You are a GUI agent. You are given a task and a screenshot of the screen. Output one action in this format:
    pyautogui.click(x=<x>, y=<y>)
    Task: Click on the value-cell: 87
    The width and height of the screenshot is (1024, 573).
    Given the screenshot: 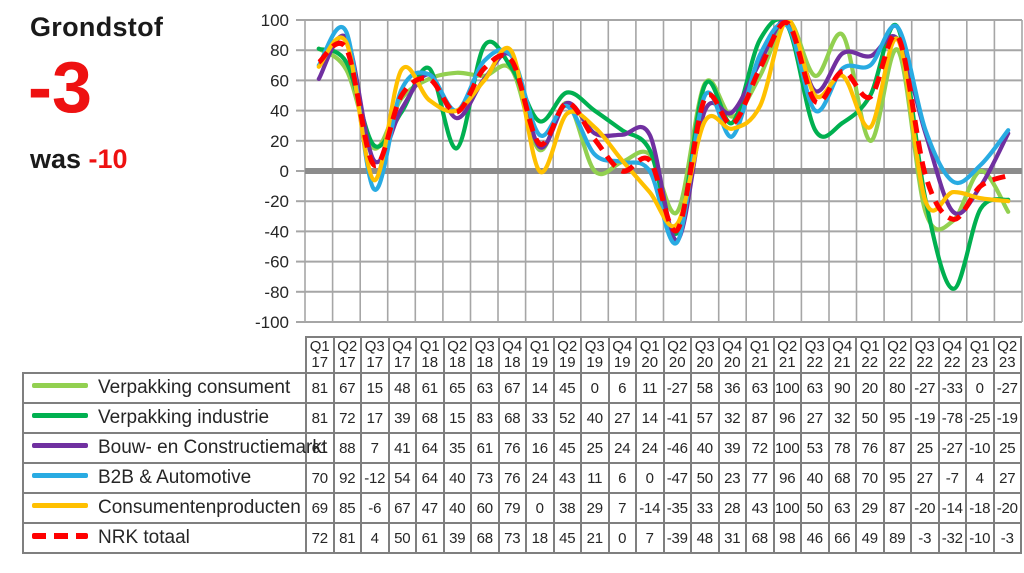 What is the action you would take?
    pyautogui.click(x=897, y=448)
    